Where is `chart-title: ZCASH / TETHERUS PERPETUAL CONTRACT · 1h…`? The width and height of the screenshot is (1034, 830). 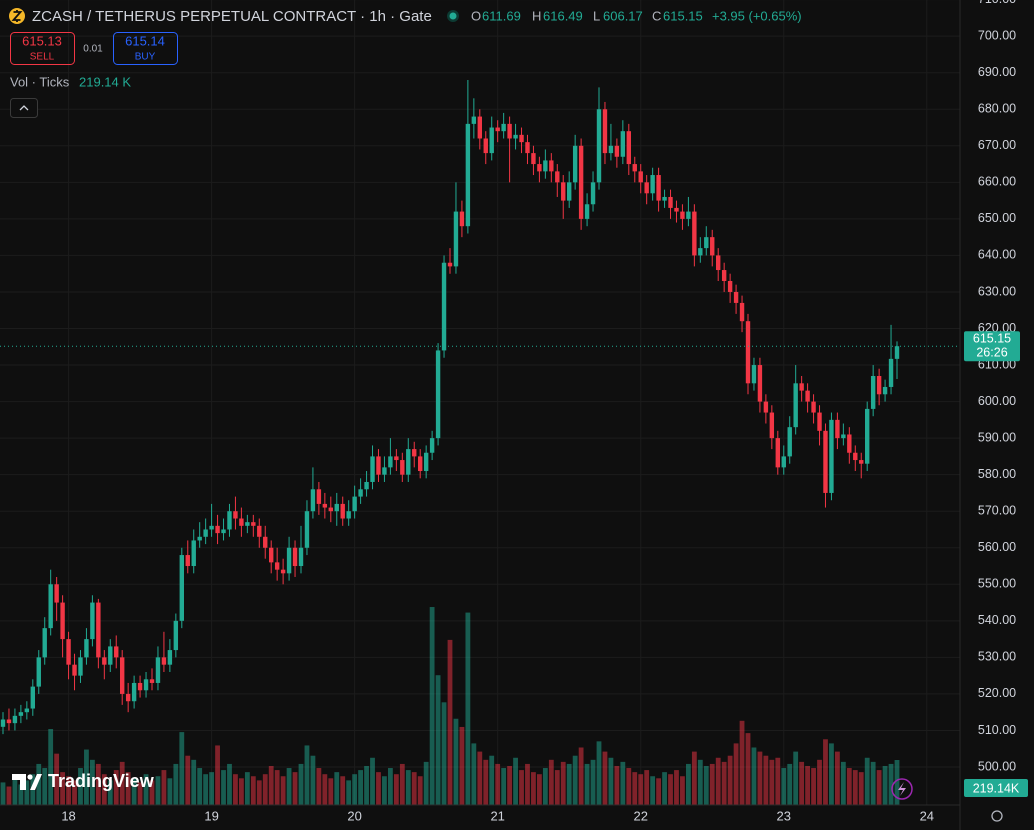
chart-title: ZCASH / TETHERUS PERPETUAL CONTRACT · 1h… is located at coordinates (232, 16).